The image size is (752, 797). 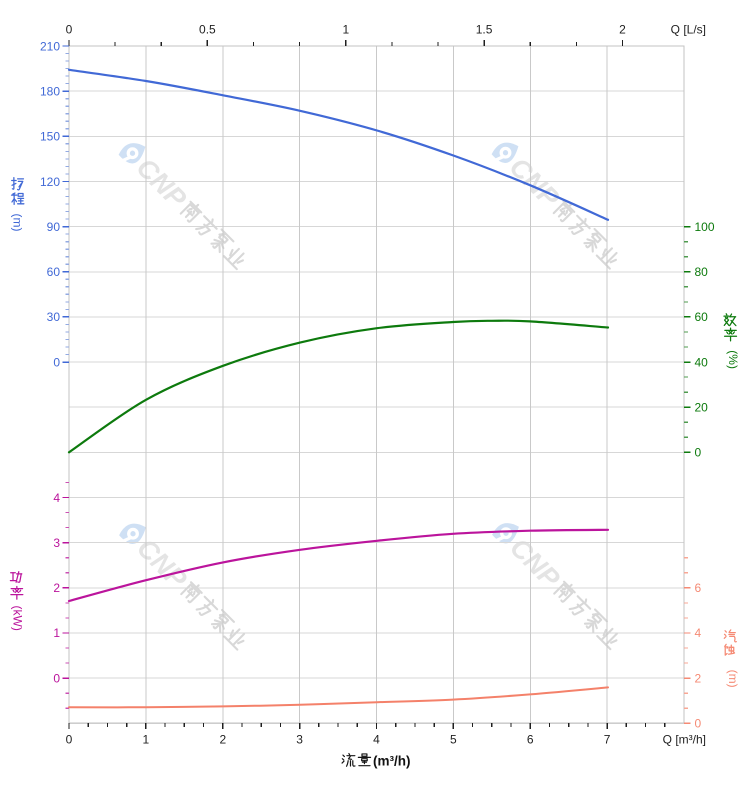 I want to click on svg-text: 7, so click(x=607, y=740).